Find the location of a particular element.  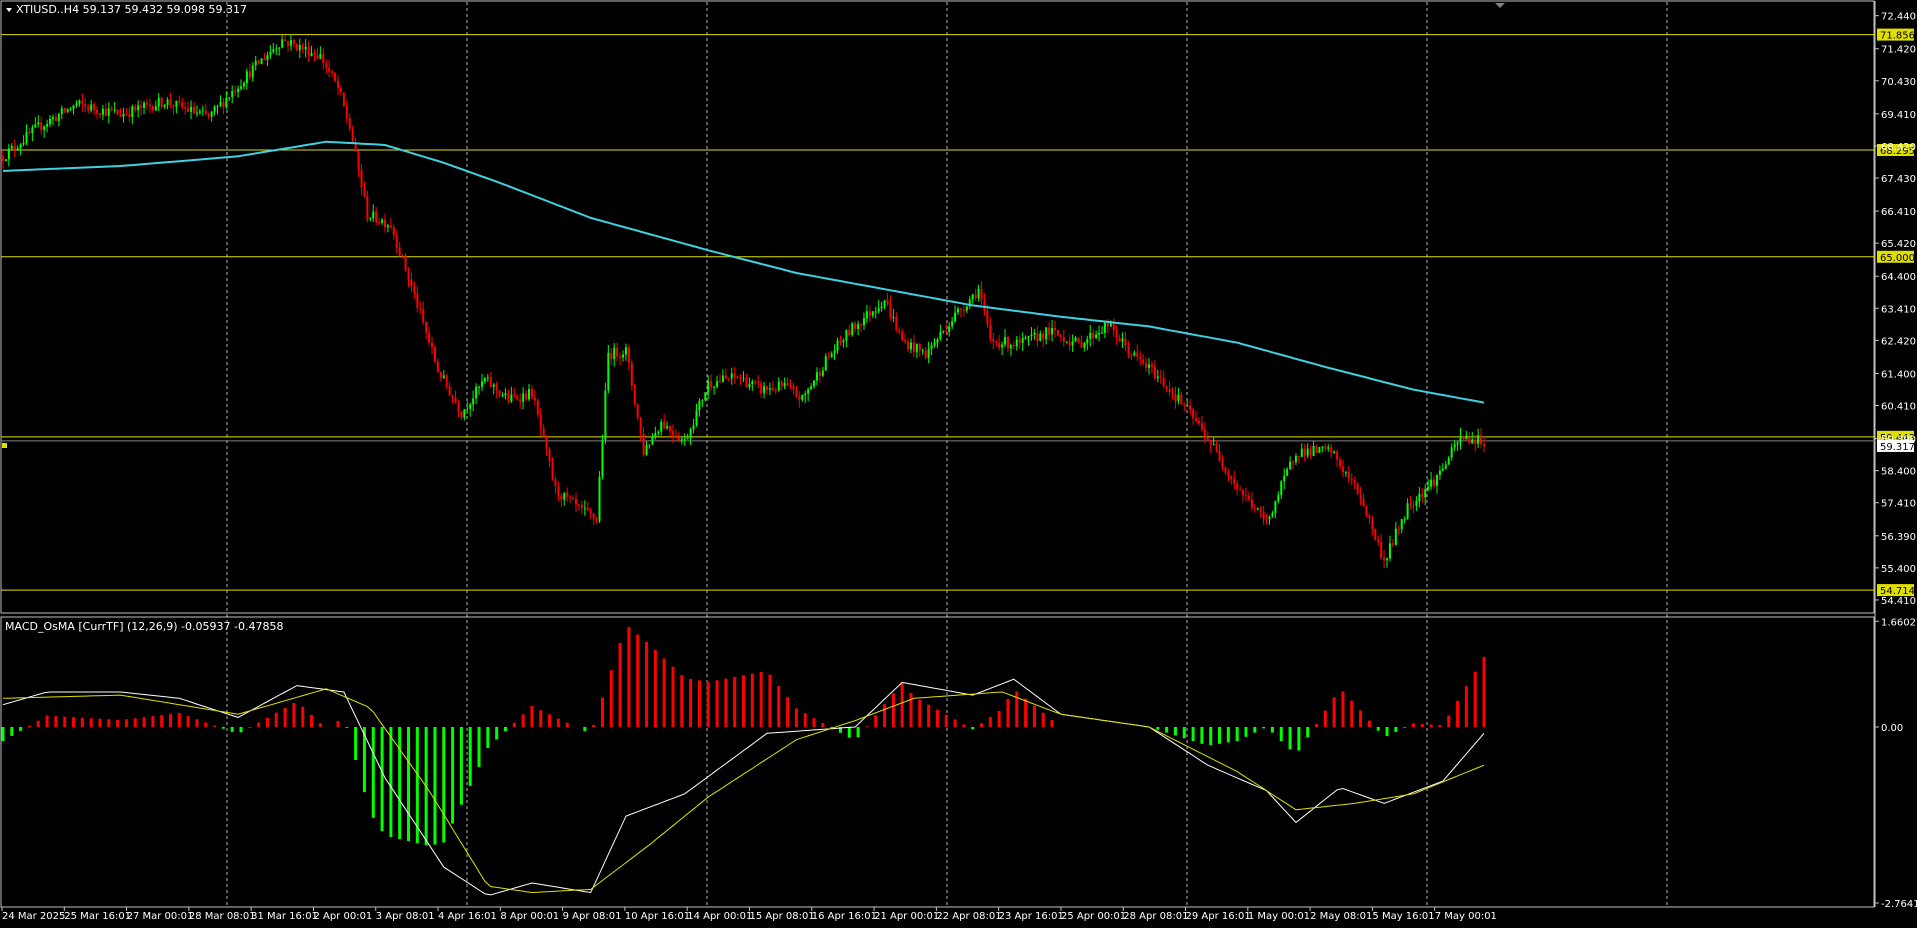

level-label-3: 59.443 is located at coordinates (1897, 438).